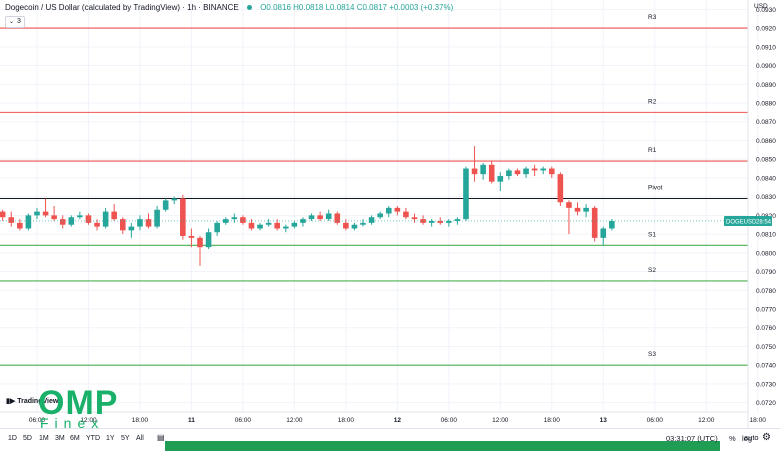 This screenshot has width=780, height=451. I want to click on date-range-icon: ▤, so click(161, 437).